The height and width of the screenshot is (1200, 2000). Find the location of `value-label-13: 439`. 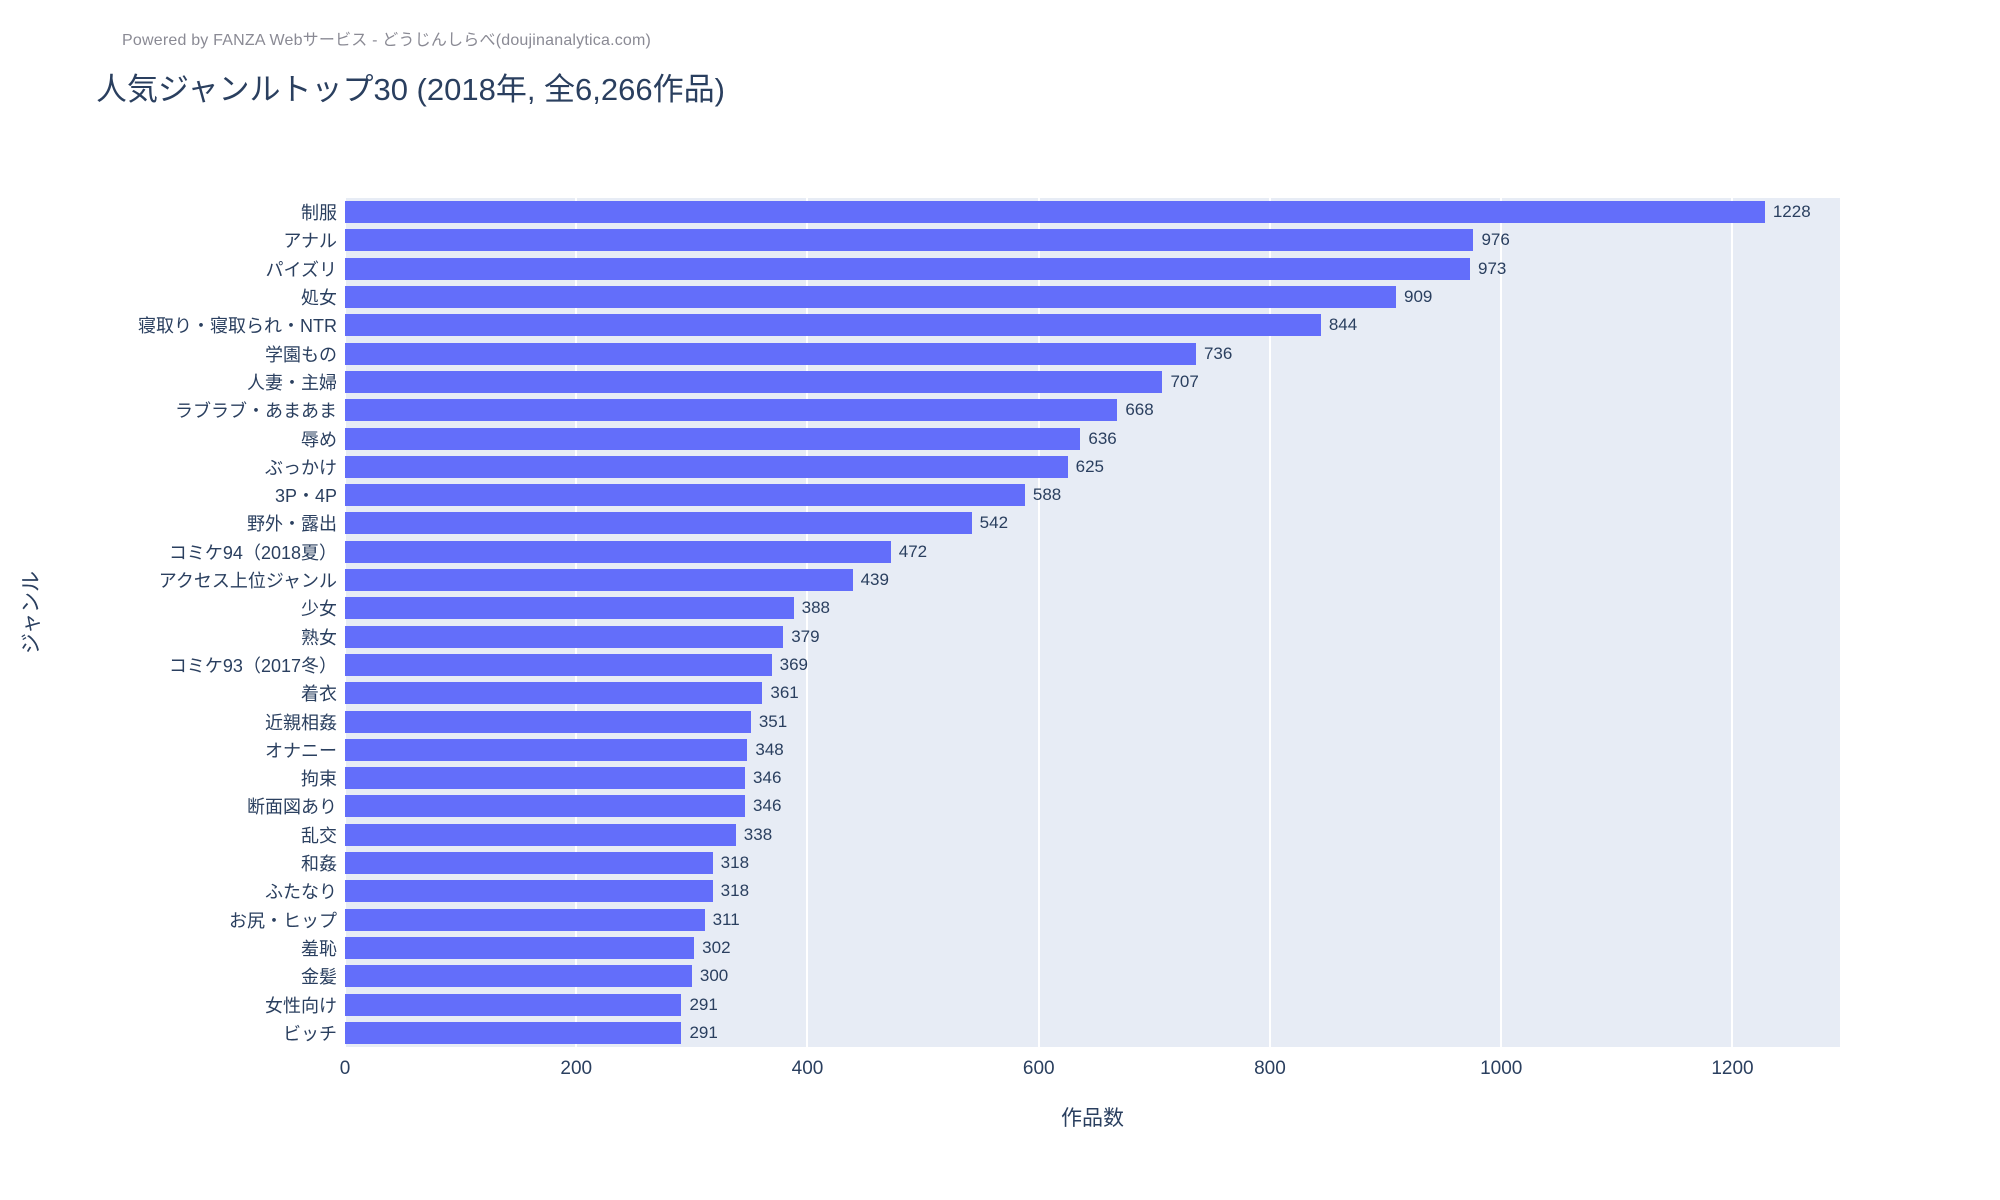

value-label-13: 439 is located at coordinates (874, 580).